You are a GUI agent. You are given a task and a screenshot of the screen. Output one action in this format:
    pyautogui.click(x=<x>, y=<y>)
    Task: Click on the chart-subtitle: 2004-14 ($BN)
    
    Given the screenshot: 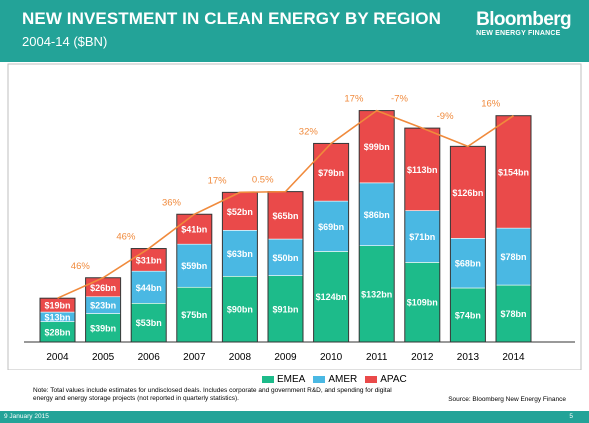 What is the action you would take?
    pyautogui.click(x=65, y=41)
    